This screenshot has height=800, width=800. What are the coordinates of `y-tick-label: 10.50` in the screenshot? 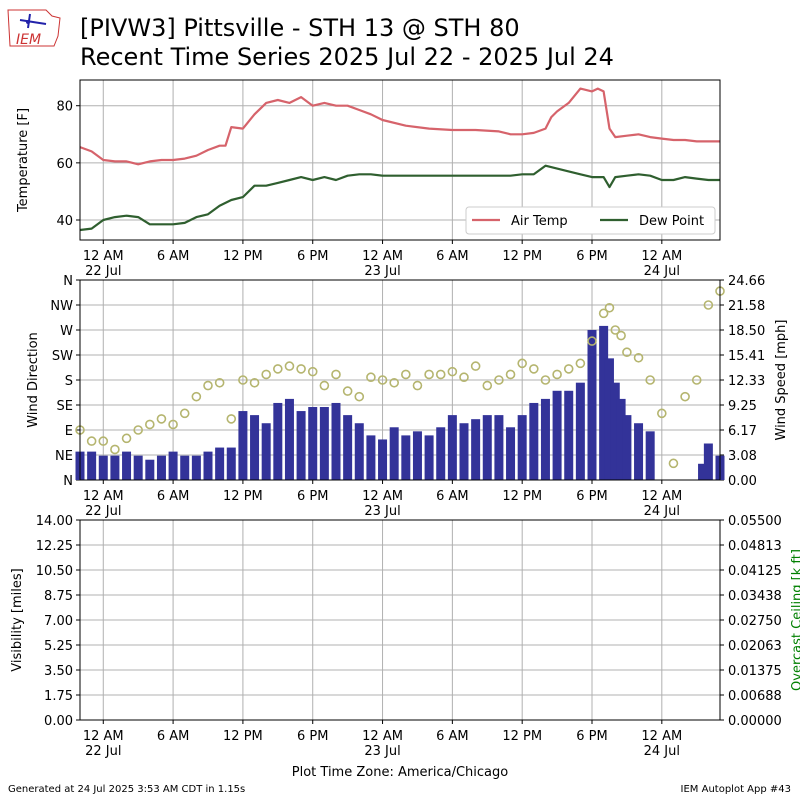 It's located at (54, 571).